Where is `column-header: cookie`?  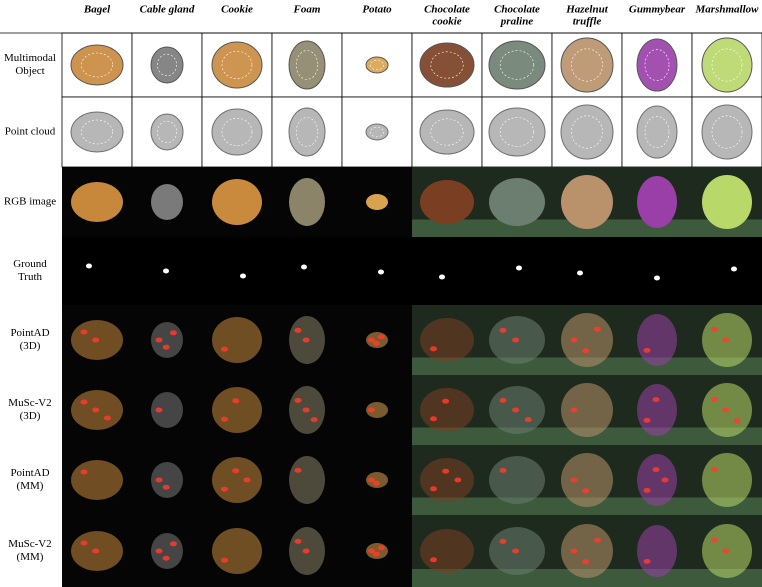
column-header: cookie is located at coordinates (446, 22).